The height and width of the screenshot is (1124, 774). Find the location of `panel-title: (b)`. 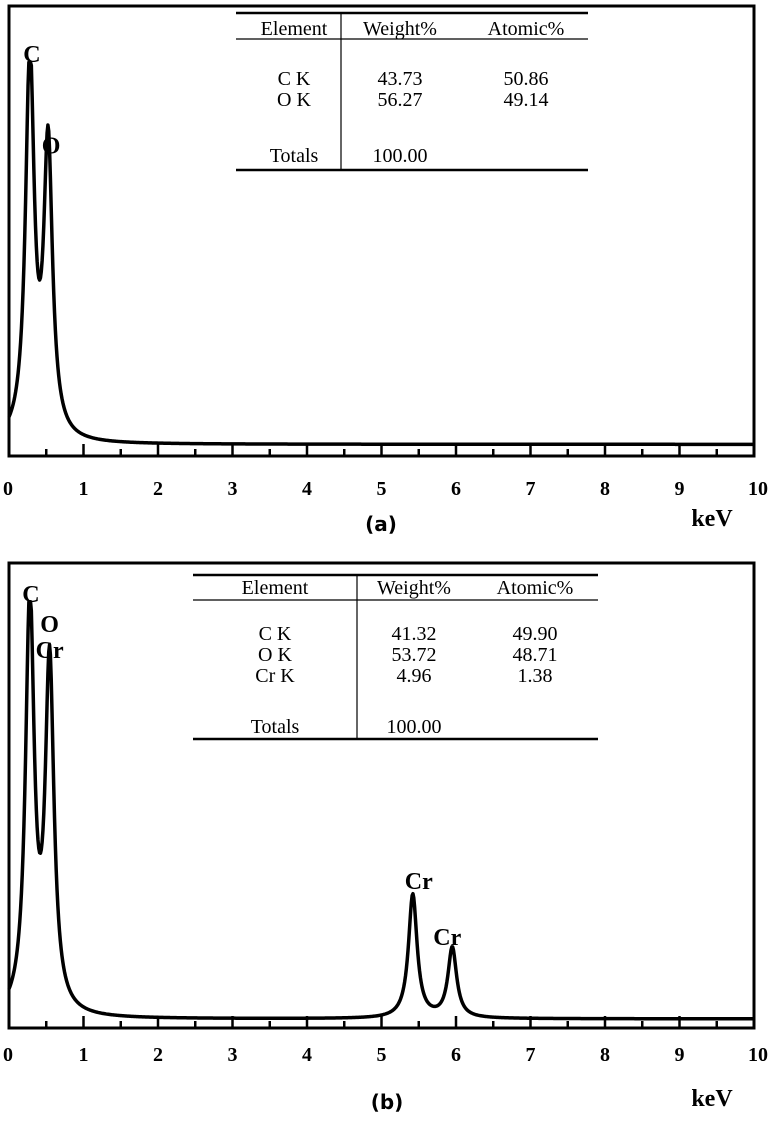

panel-title: (b) is located at coordinates (387, 1102).